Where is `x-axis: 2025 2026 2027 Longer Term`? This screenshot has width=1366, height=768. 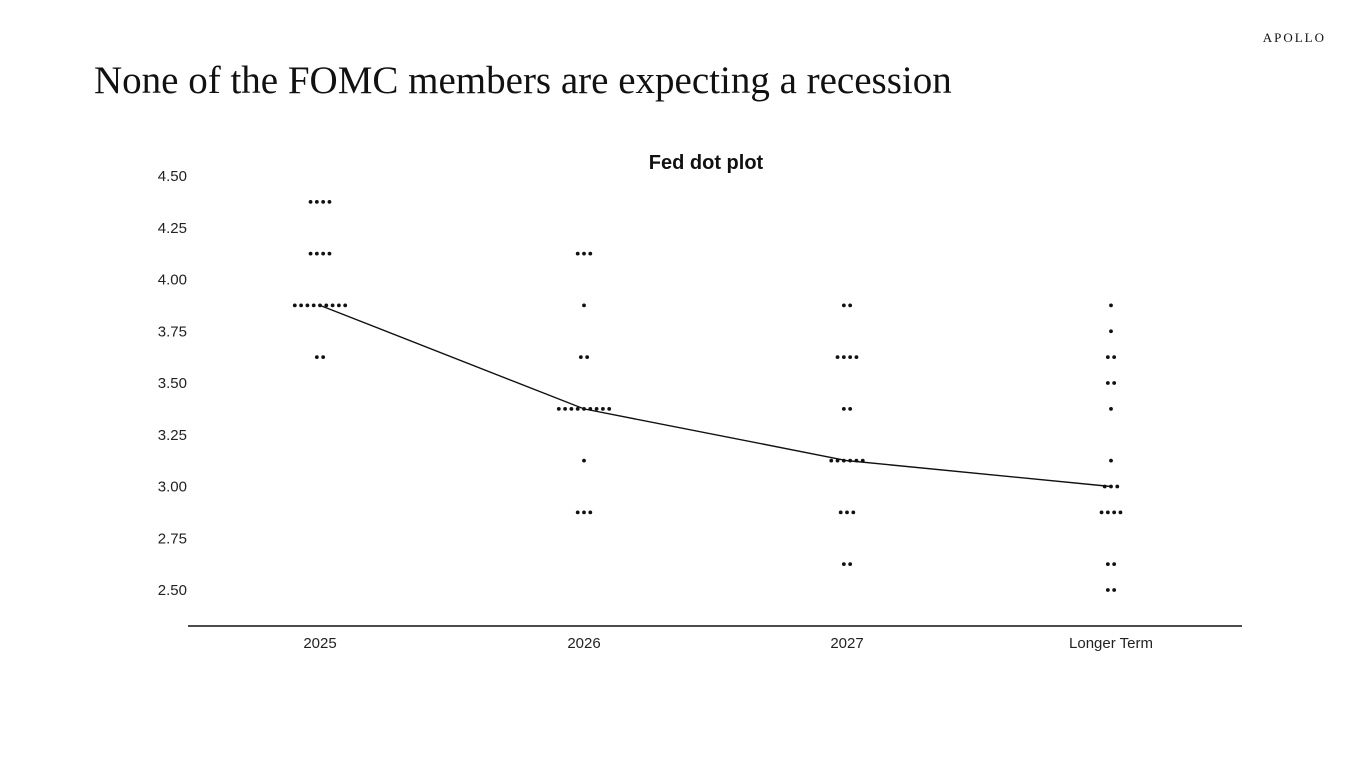 x-axis: 2025 2026 2027 Longer Term is located at coordinates (728, 643).